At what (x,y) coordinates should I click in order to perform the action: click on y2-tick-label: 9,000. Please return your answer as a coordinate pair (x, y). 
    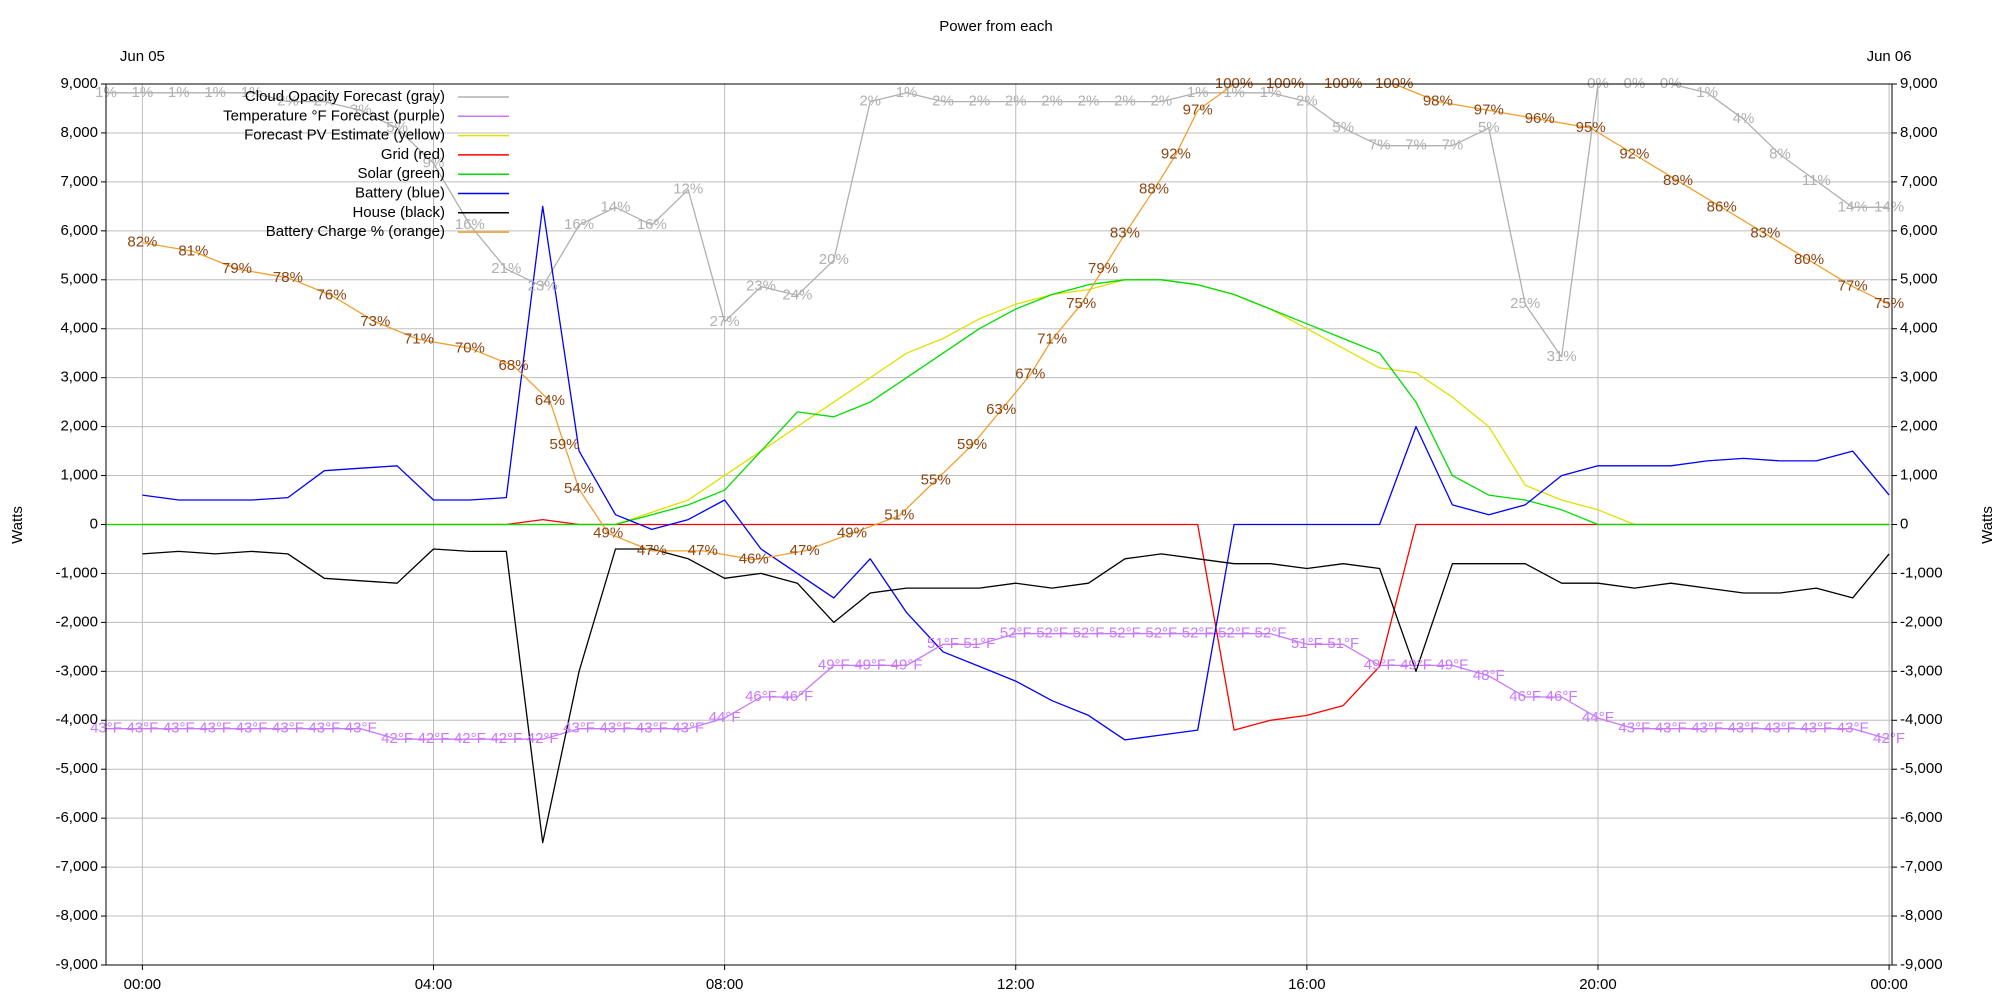
    Looking at the image, I should click on (1919, 83).